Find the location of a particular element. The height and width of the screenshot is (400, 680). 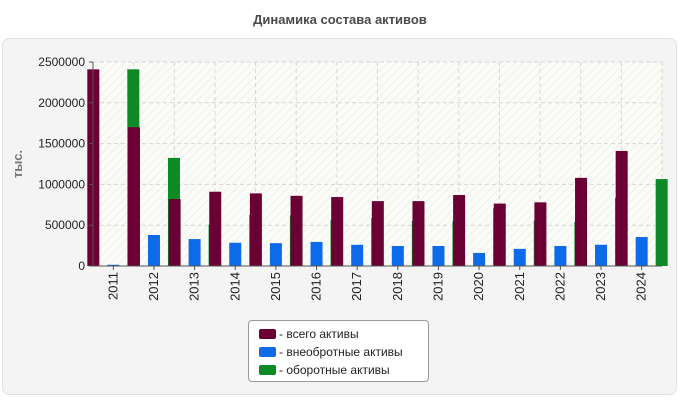

legend-label-current-assets: - оборотные активы is located at coordinates (334, 370).